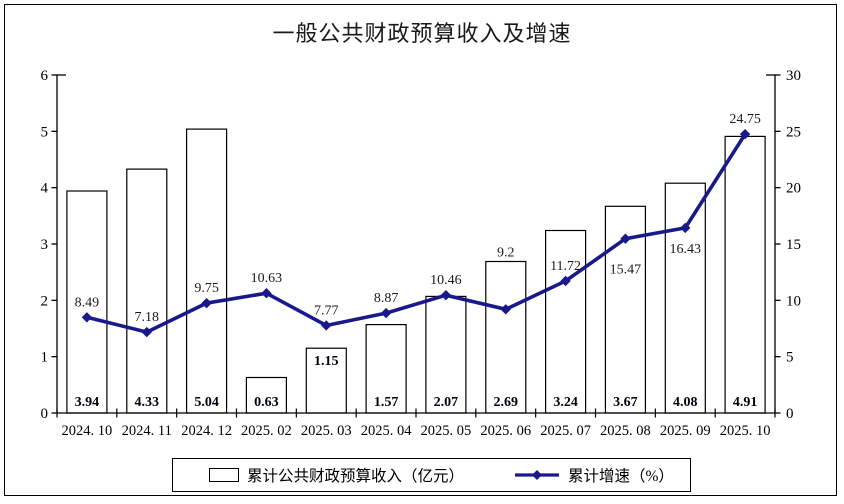 The height and width of the screenshot is (504, 844). What do you see at coordinates (45, 189) in the screenshot?
I see `left-axis-tick-label: 4` at bounding box center [45, 189].